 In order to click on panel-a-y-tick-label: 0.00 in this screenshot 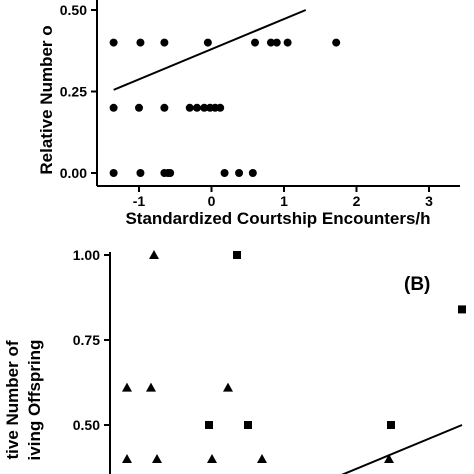, I will do `click(73, 173)`.